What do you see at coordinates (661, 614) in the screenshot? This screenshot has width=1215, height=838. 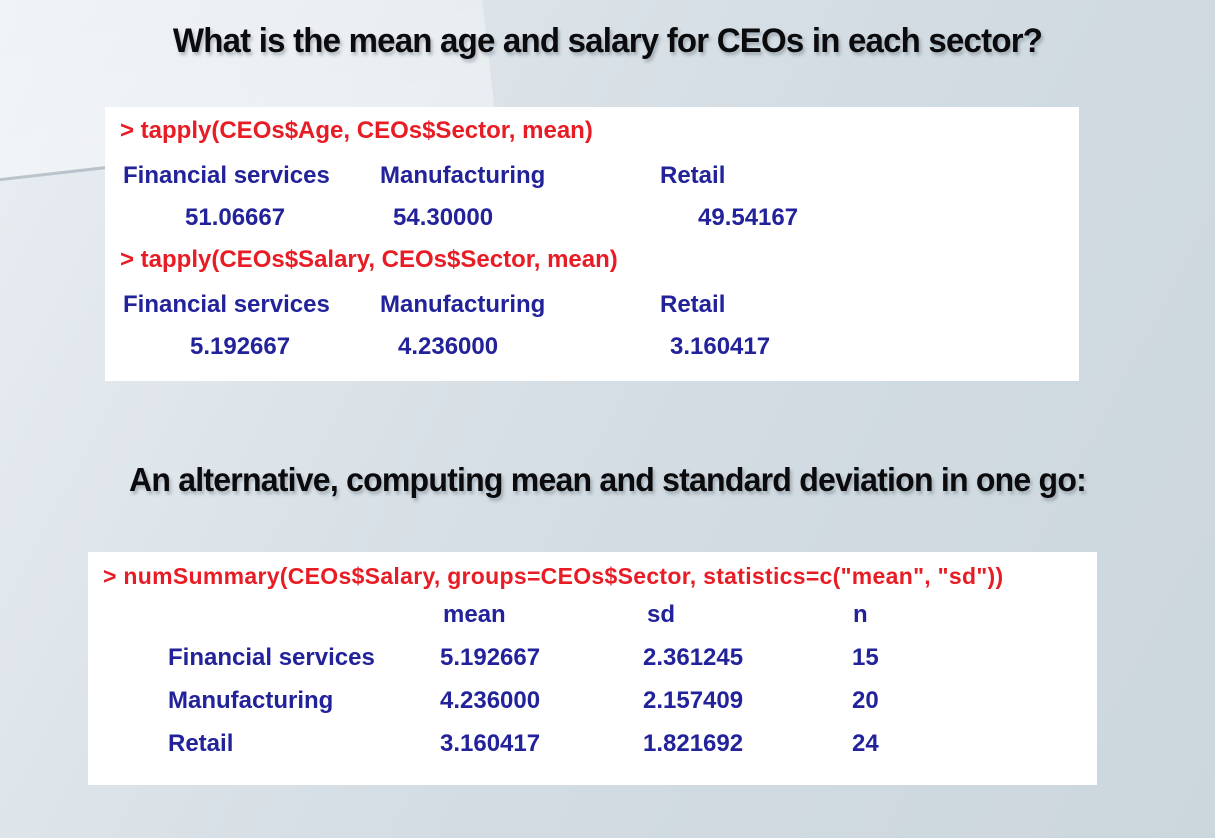 I see `column-header-sd: sd` at bounding box center [661, 614].